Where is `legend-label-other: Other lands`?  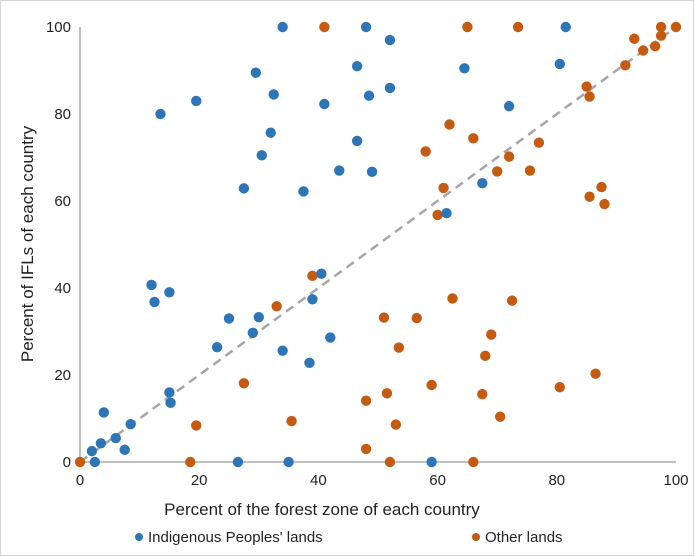 legend-label-other: Other lands is located at coordinates (524, 537).